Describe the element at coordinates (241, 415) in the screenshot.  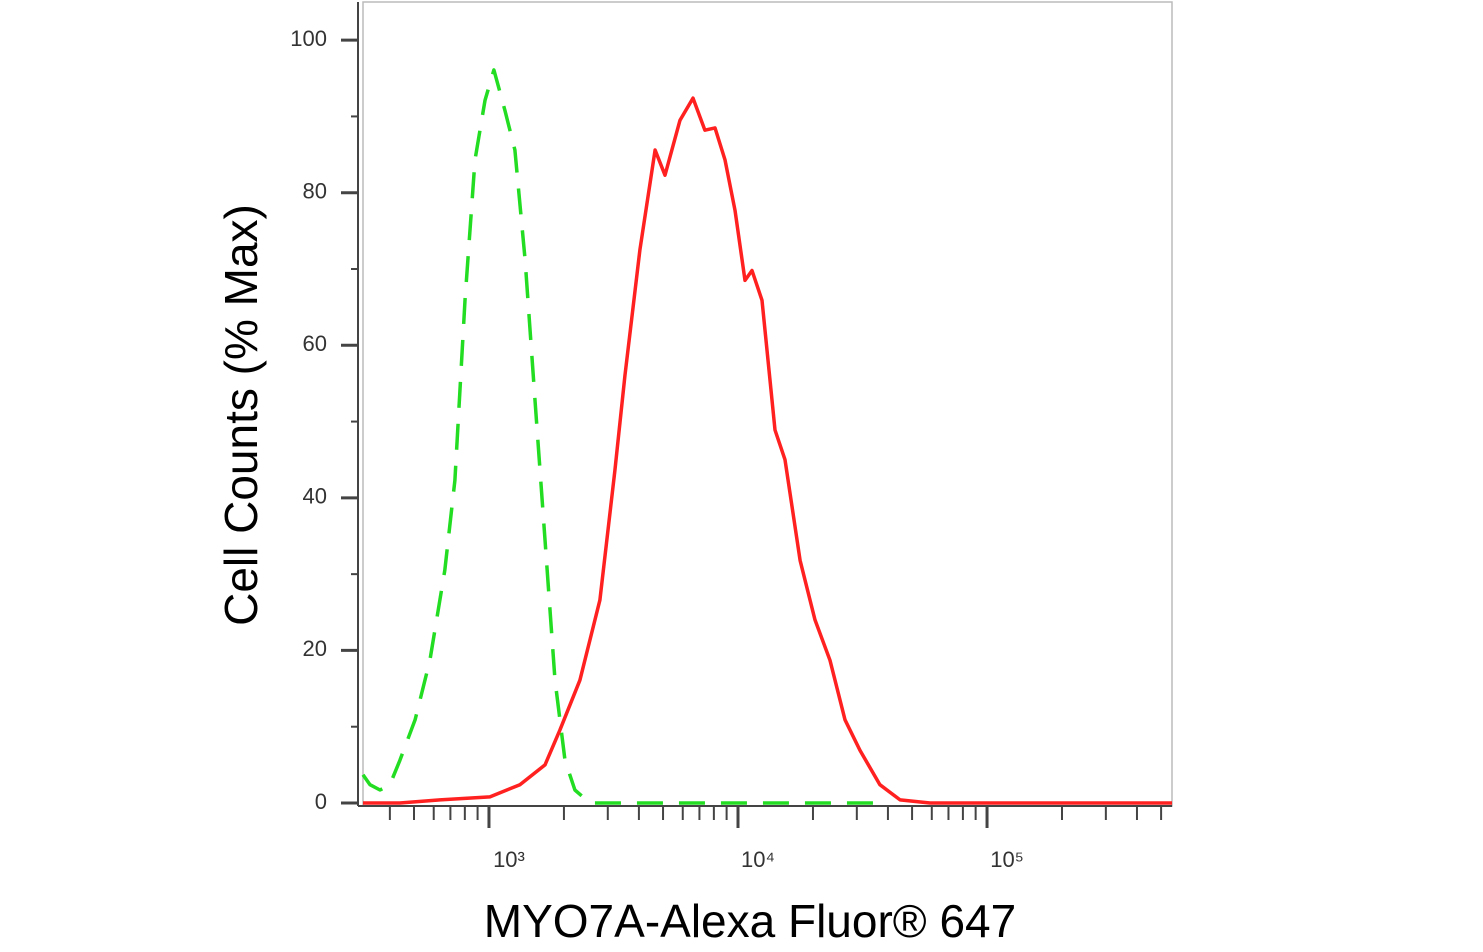
I see `y-axis-label: Cell Counts (% Max)` at that location.